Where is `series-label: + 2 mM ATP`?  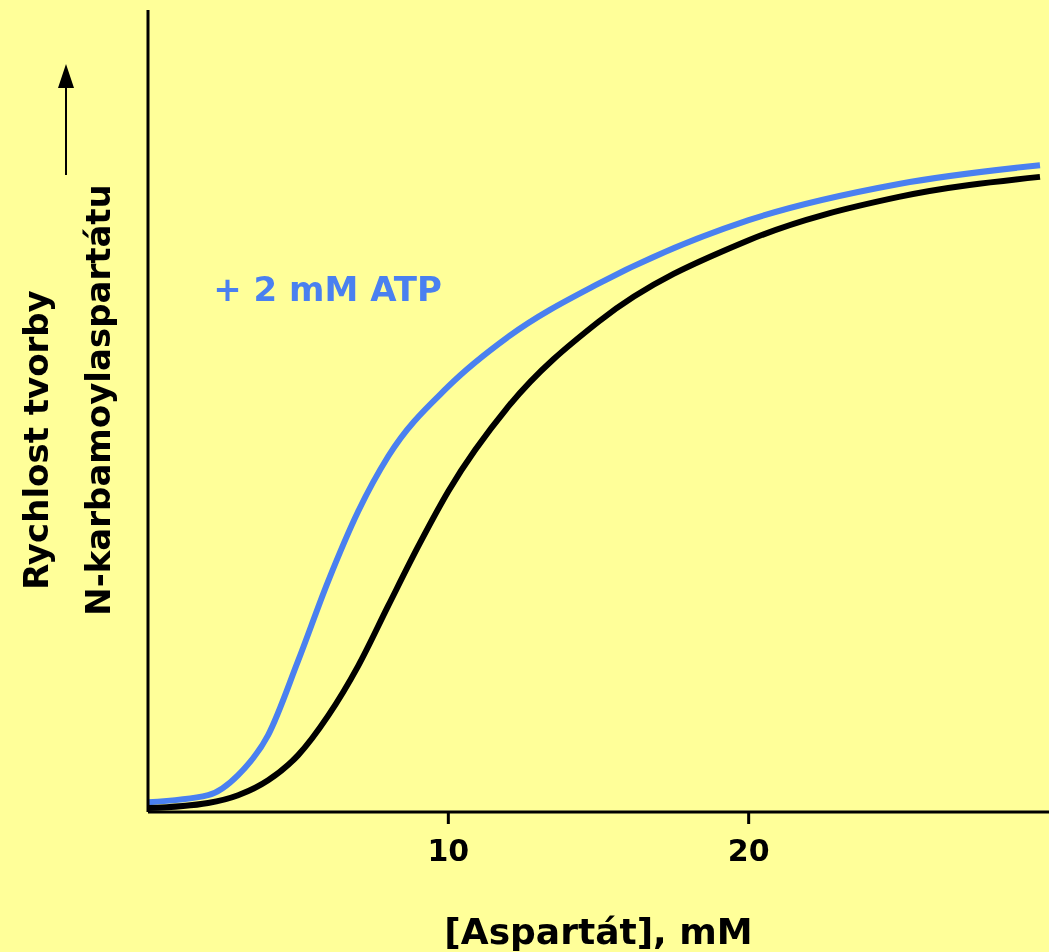 series-label: + 2 mM ATP is located at coordinates (327, 289).